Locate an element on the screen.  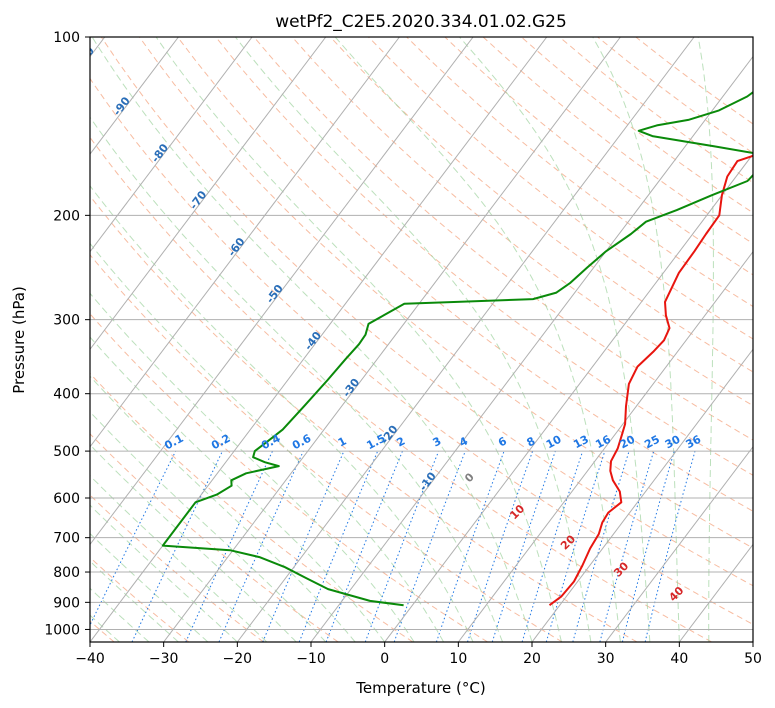
x-axis-label: Temperature (°C) is located at coordinates (420, 688).